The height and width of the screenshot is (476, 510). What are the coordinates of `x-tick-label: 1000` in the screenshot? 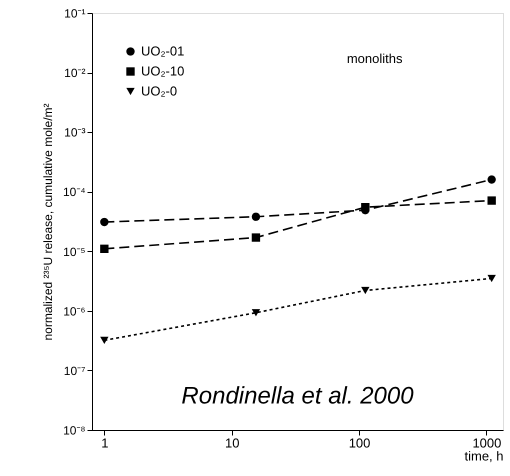 It's located at (487, 443).